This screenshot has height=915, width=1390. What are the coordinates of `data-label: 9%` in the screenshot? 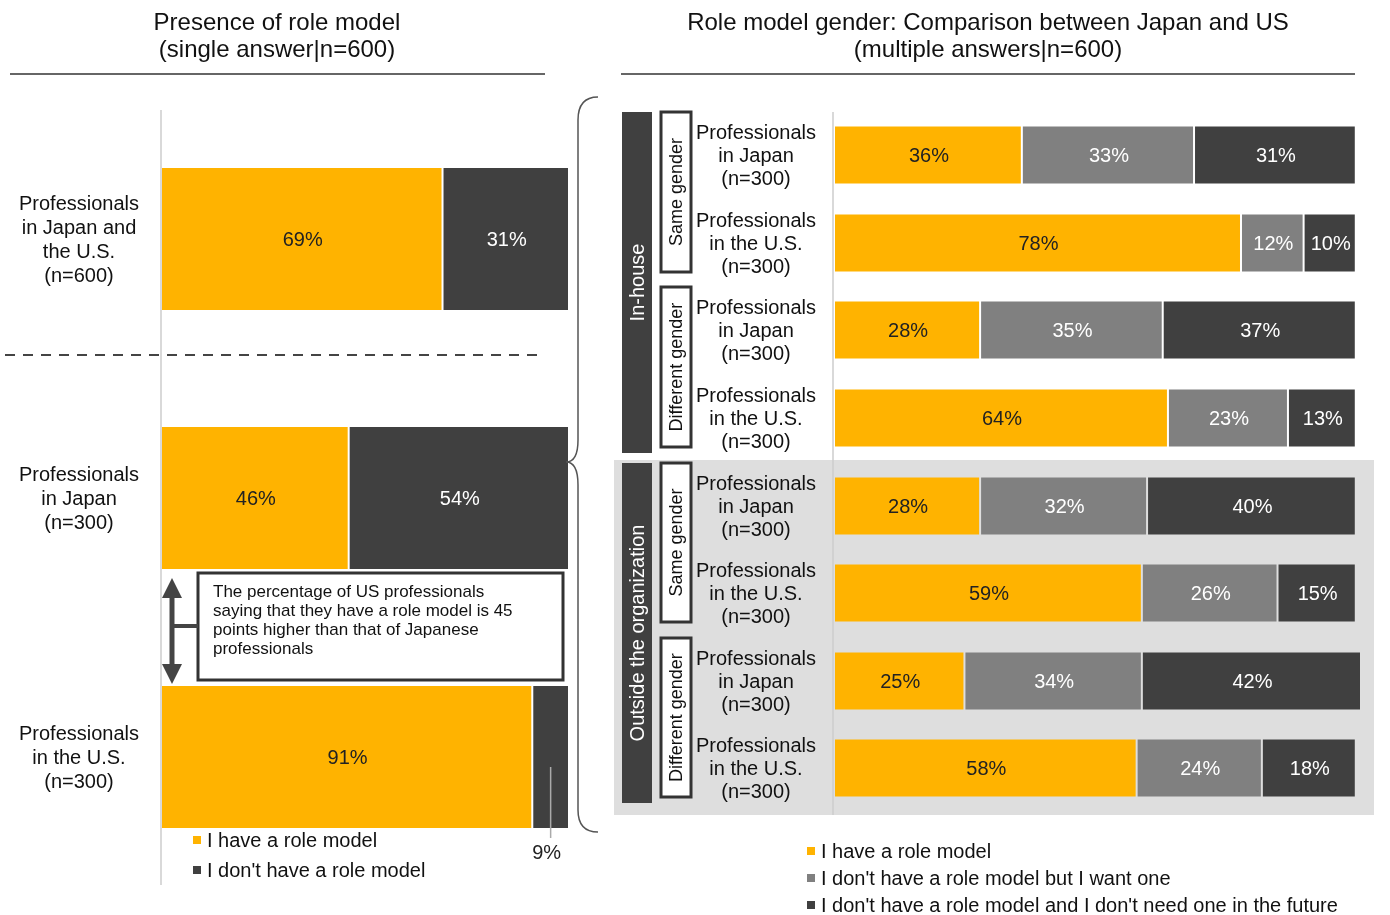 It's located at (547, 852).